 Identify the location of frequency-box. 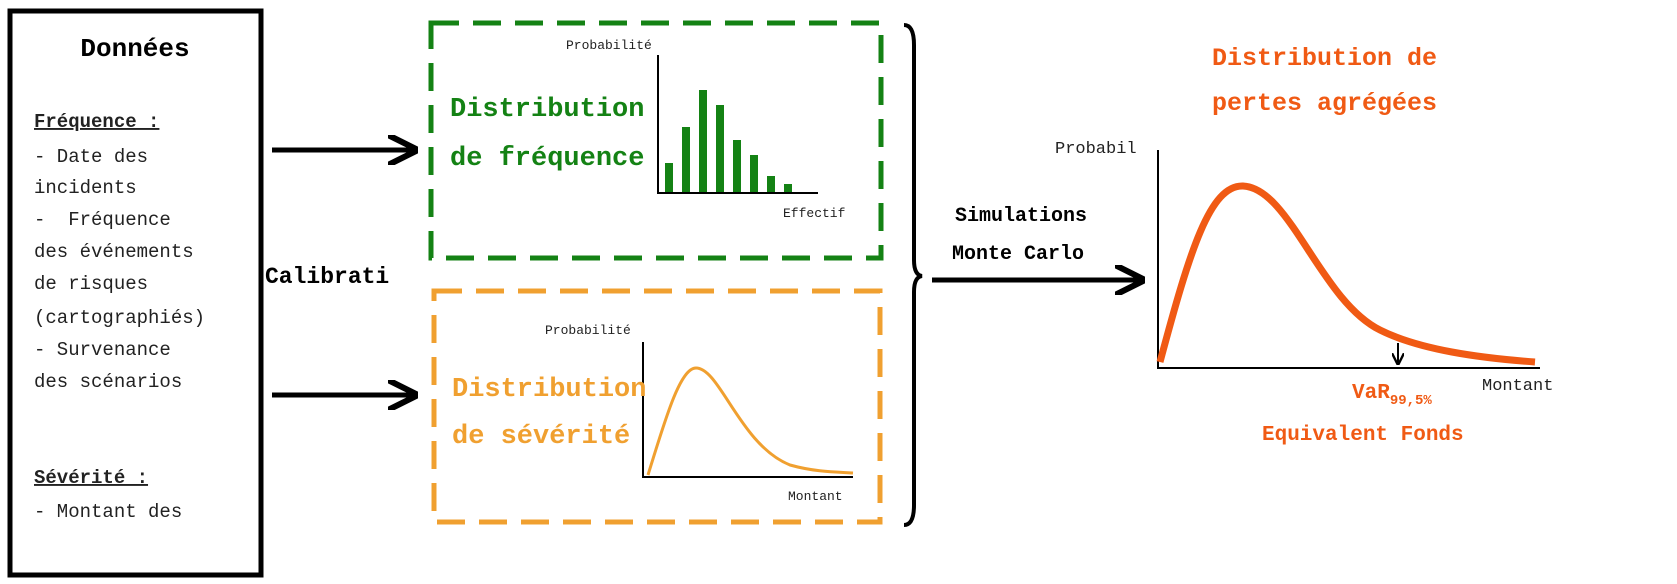
(656, 140).